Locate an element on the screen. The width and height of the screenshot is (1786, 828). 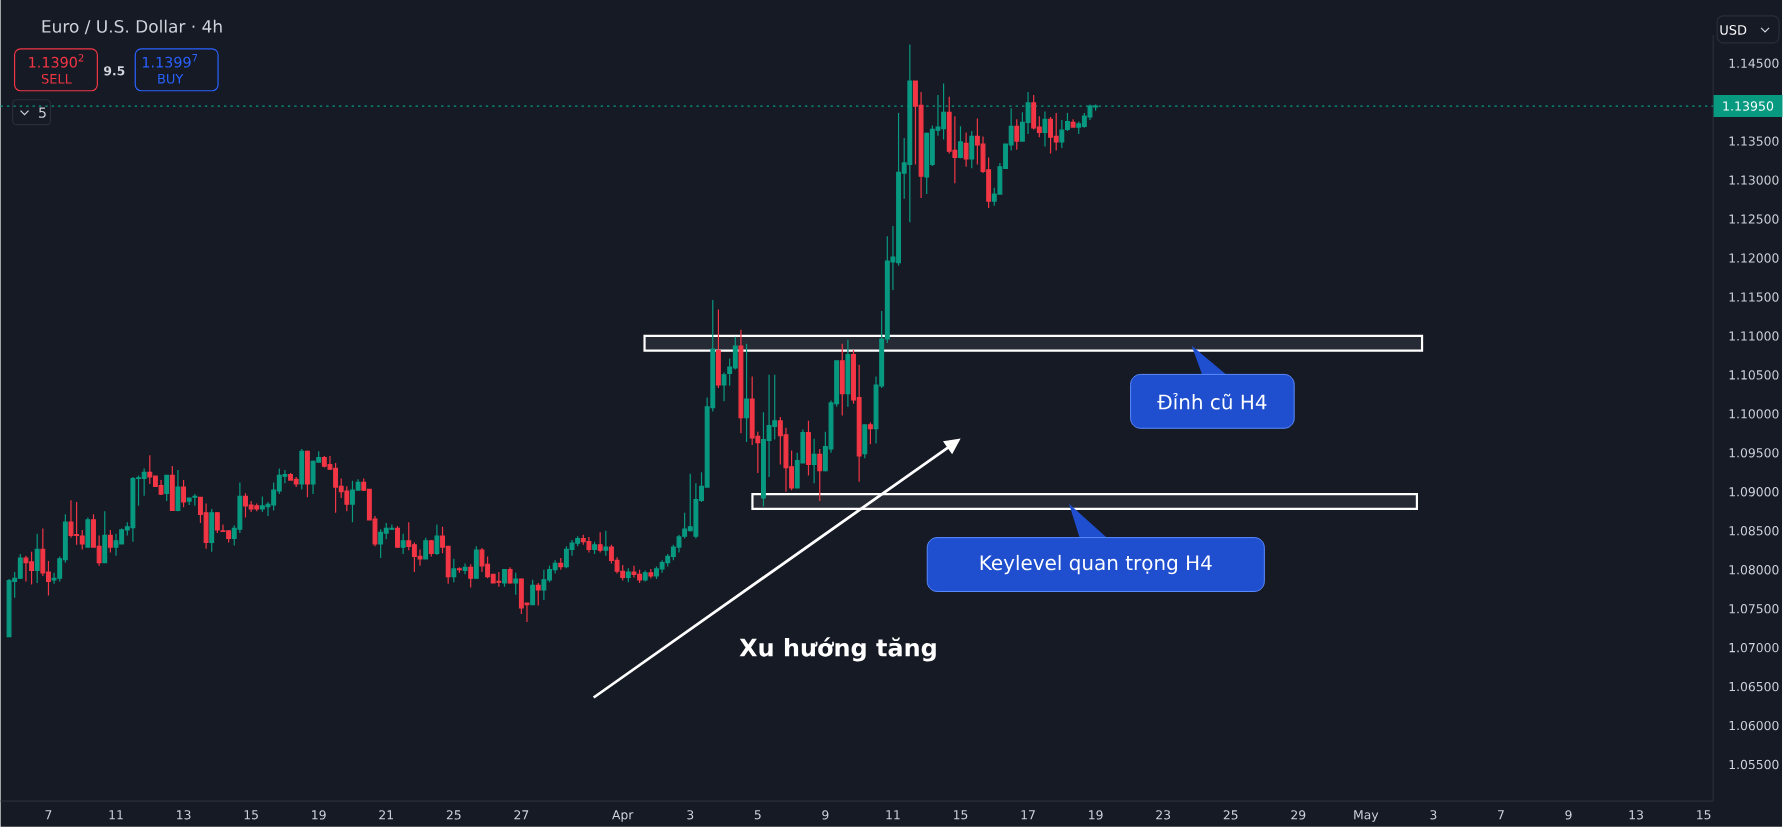
annotation: SELL is located at coordinates (56, 78).